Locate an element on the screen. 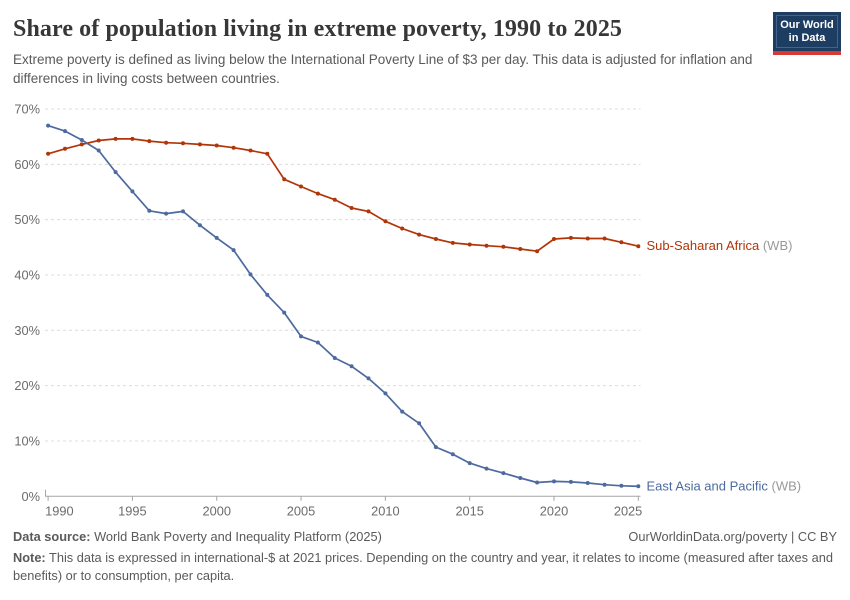  x-axis: 1990 1995 2000 2005 2010 2015 2020 2025 is located at coordinates (343, 504).